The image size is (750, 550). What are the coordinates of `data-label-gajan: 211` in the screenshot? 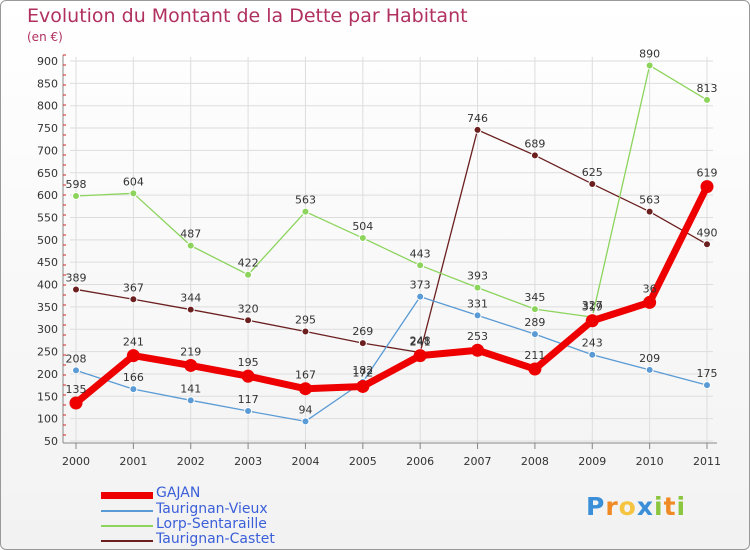 It's located at (534, 355).